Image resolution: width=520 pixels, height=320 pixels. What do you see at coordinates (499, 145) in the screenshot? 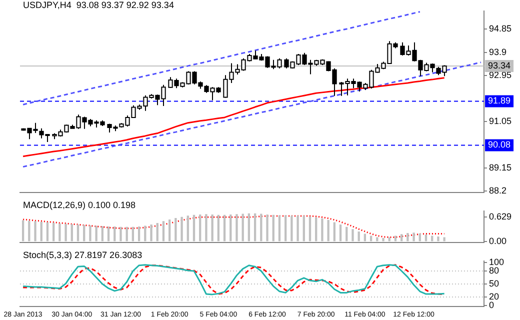
I see `ref-line-label: 90.08` at bounding box center [499, 145].